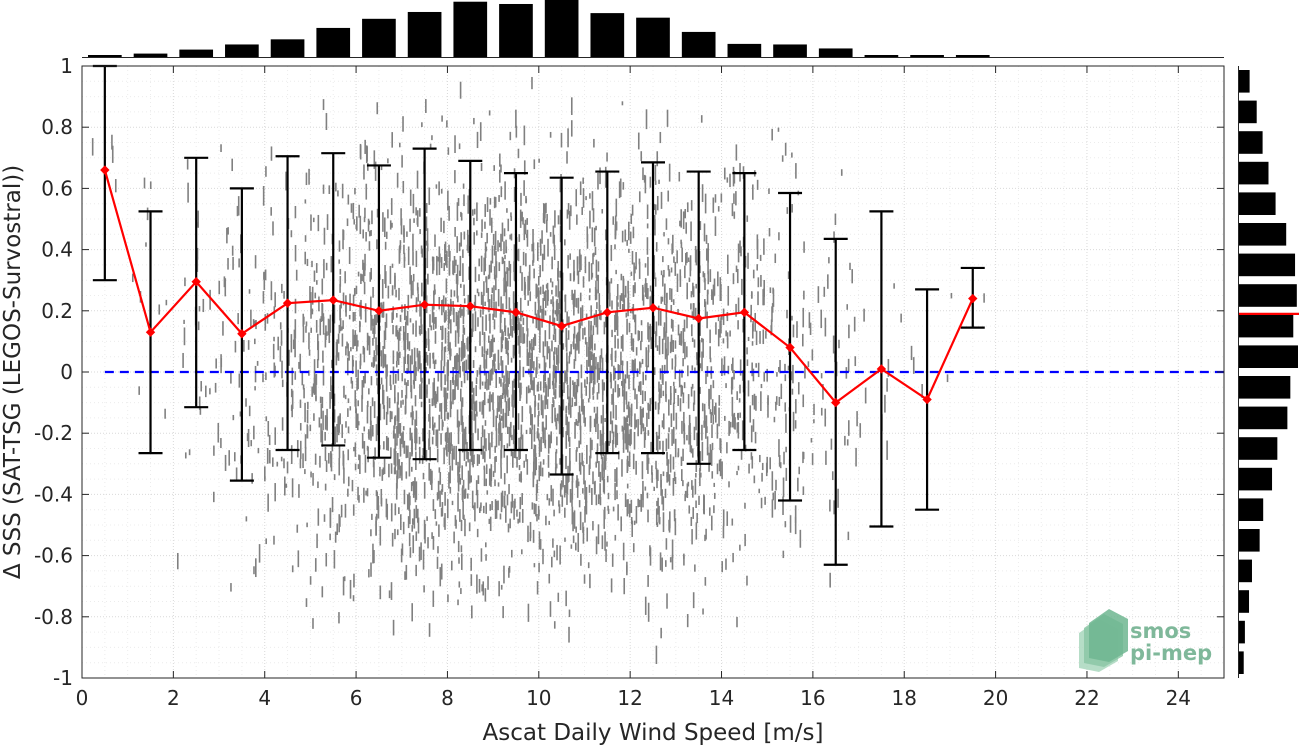 The image size is (1299, 747). Describe the element at coordinates (53, 556) in the screenshot. I see `y-tick-label: -0.6` at that location.